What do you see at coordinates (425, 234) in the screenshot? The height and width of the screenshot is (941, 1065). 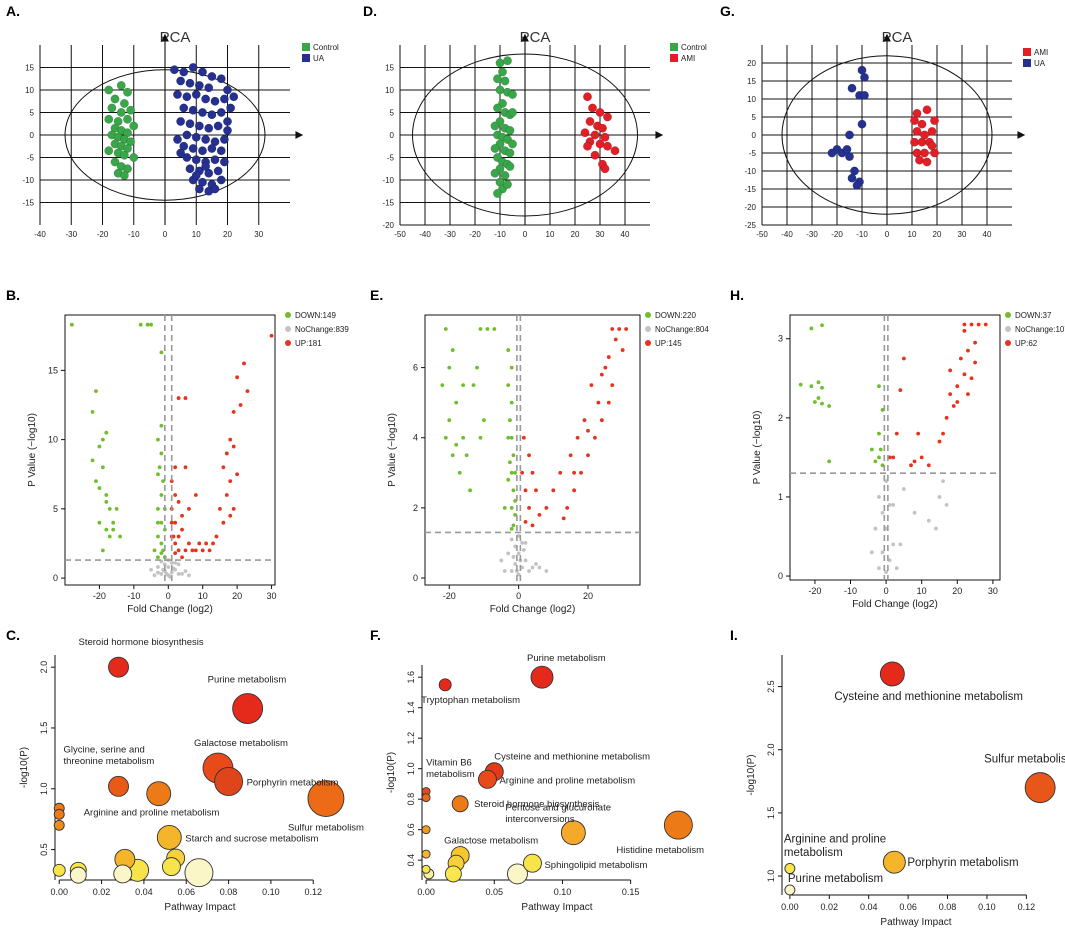 I see `x-tick-label: -40` at bounding box center [425, 234].